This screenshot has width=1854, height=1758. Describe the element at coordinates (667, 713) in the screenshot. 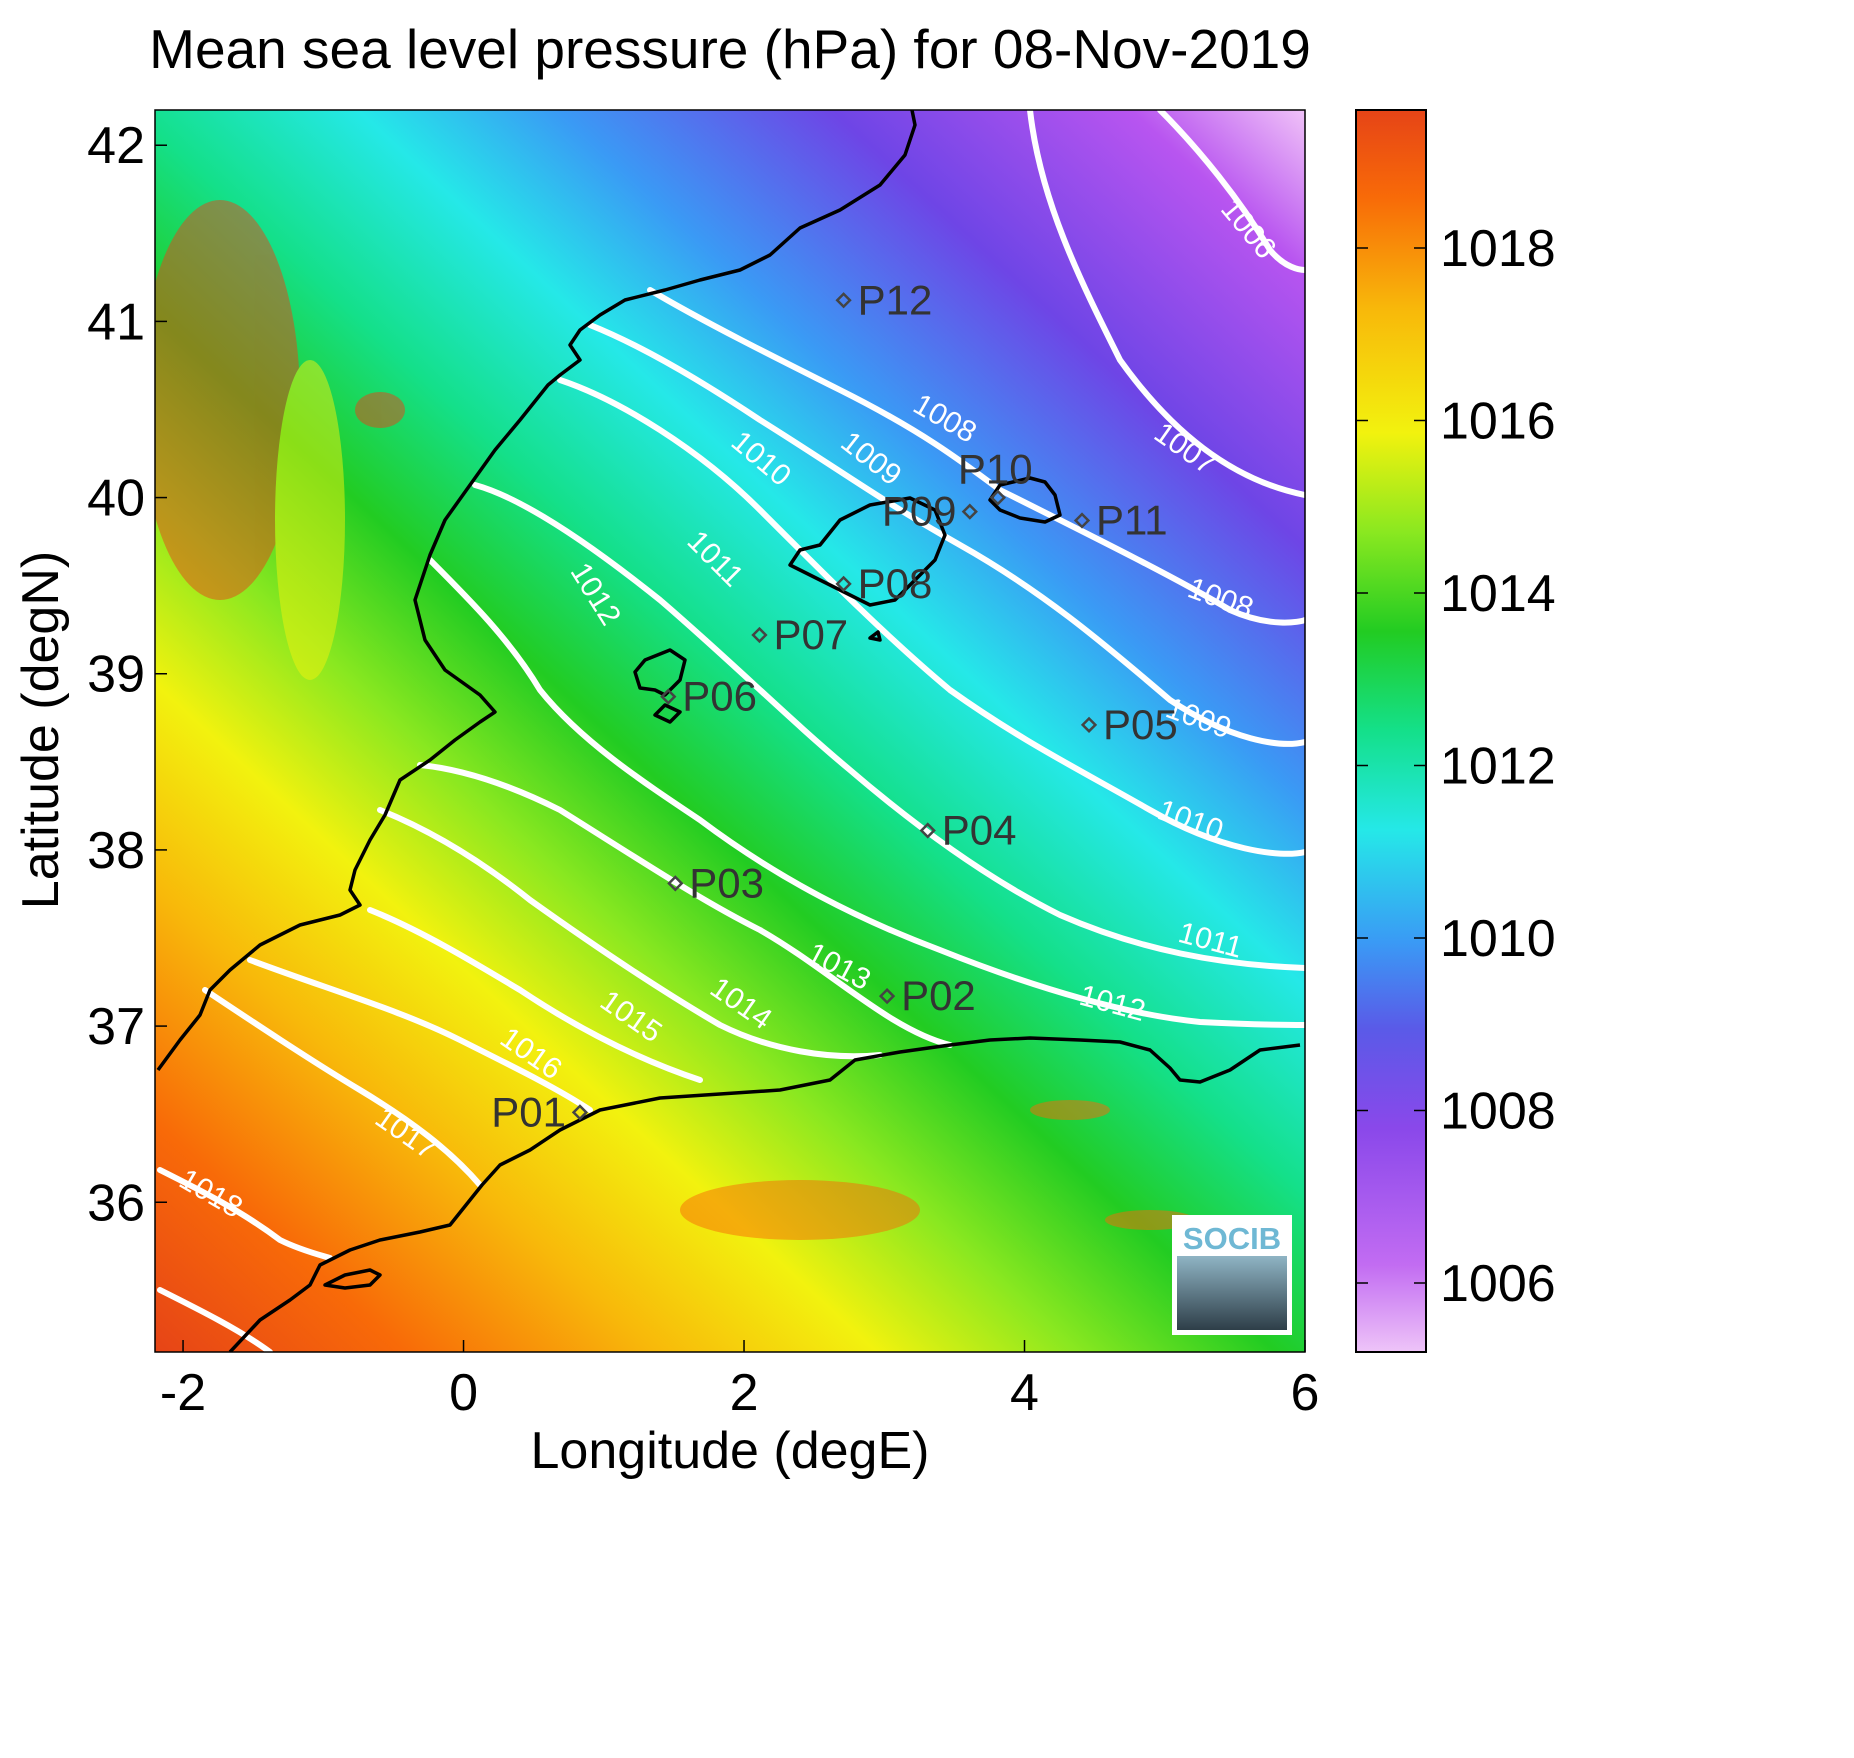

I see `formentera-island` at that location.